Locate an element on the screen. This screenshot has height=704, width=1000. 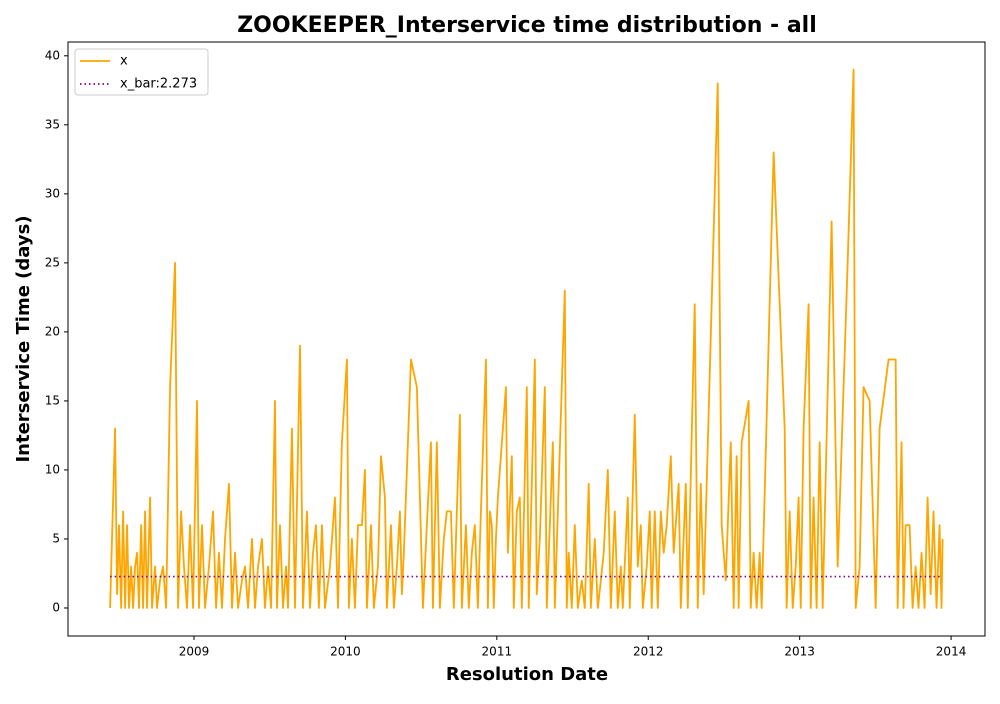
y-tick-label: 5 is located at coordinates (56, 538).